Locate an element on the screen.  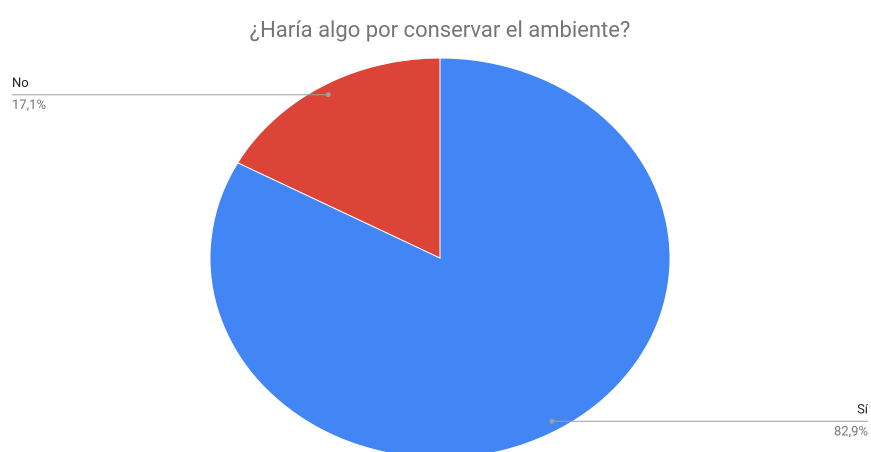
pie-slice is located at coordinates (339, 158).